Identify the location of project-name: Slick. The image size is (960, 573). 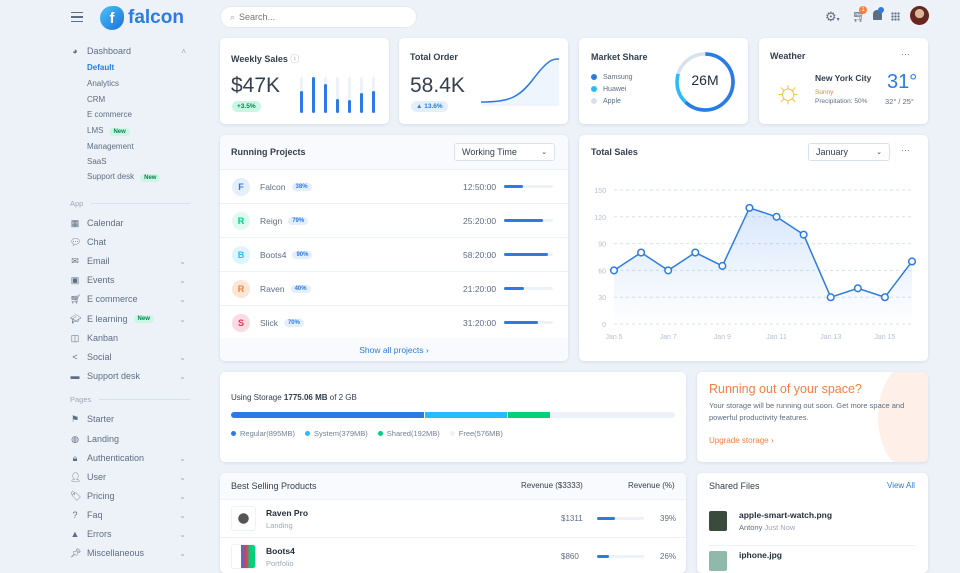
(269, 322).